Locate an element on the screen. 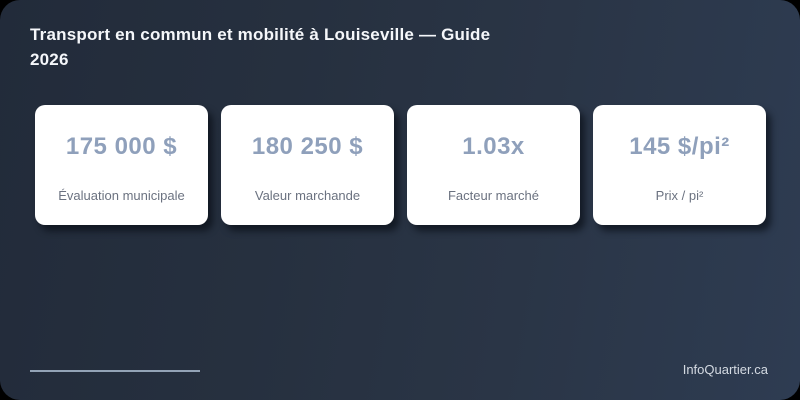 This screenshot has width=800, height=400. stat-value: 180 250 $ is located at coordinates (307, 146).